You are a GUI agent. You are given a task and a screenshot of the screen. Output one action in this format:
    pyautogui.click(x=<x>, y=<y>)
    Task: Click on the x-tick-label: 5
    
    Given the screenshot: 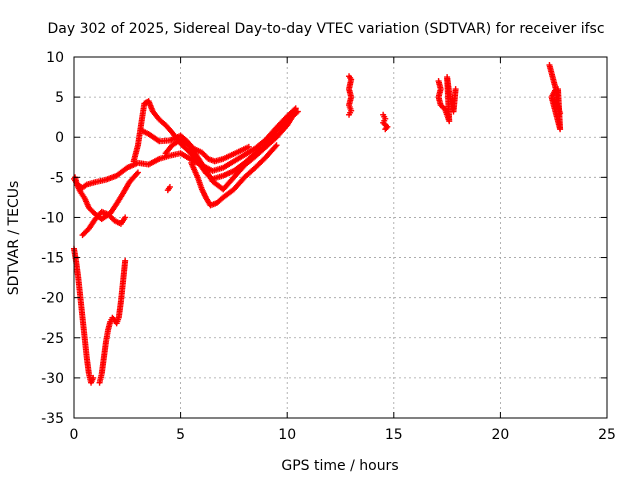 What is the action you would take?
    pyautogui.click(x=180, y=435)
    